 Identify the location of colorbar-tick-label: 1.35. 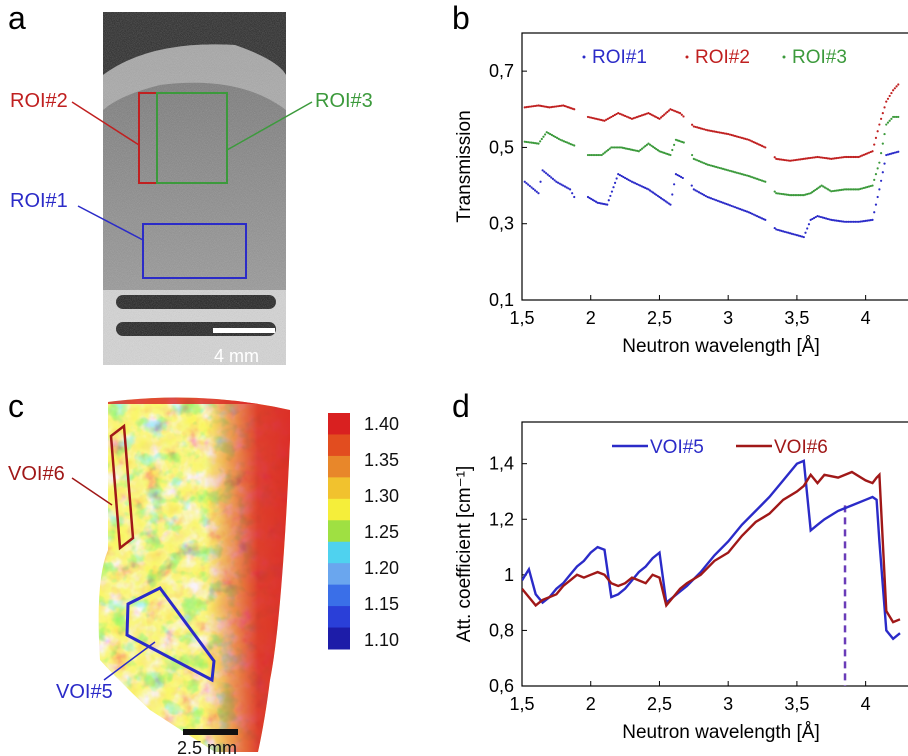
(381, 460).